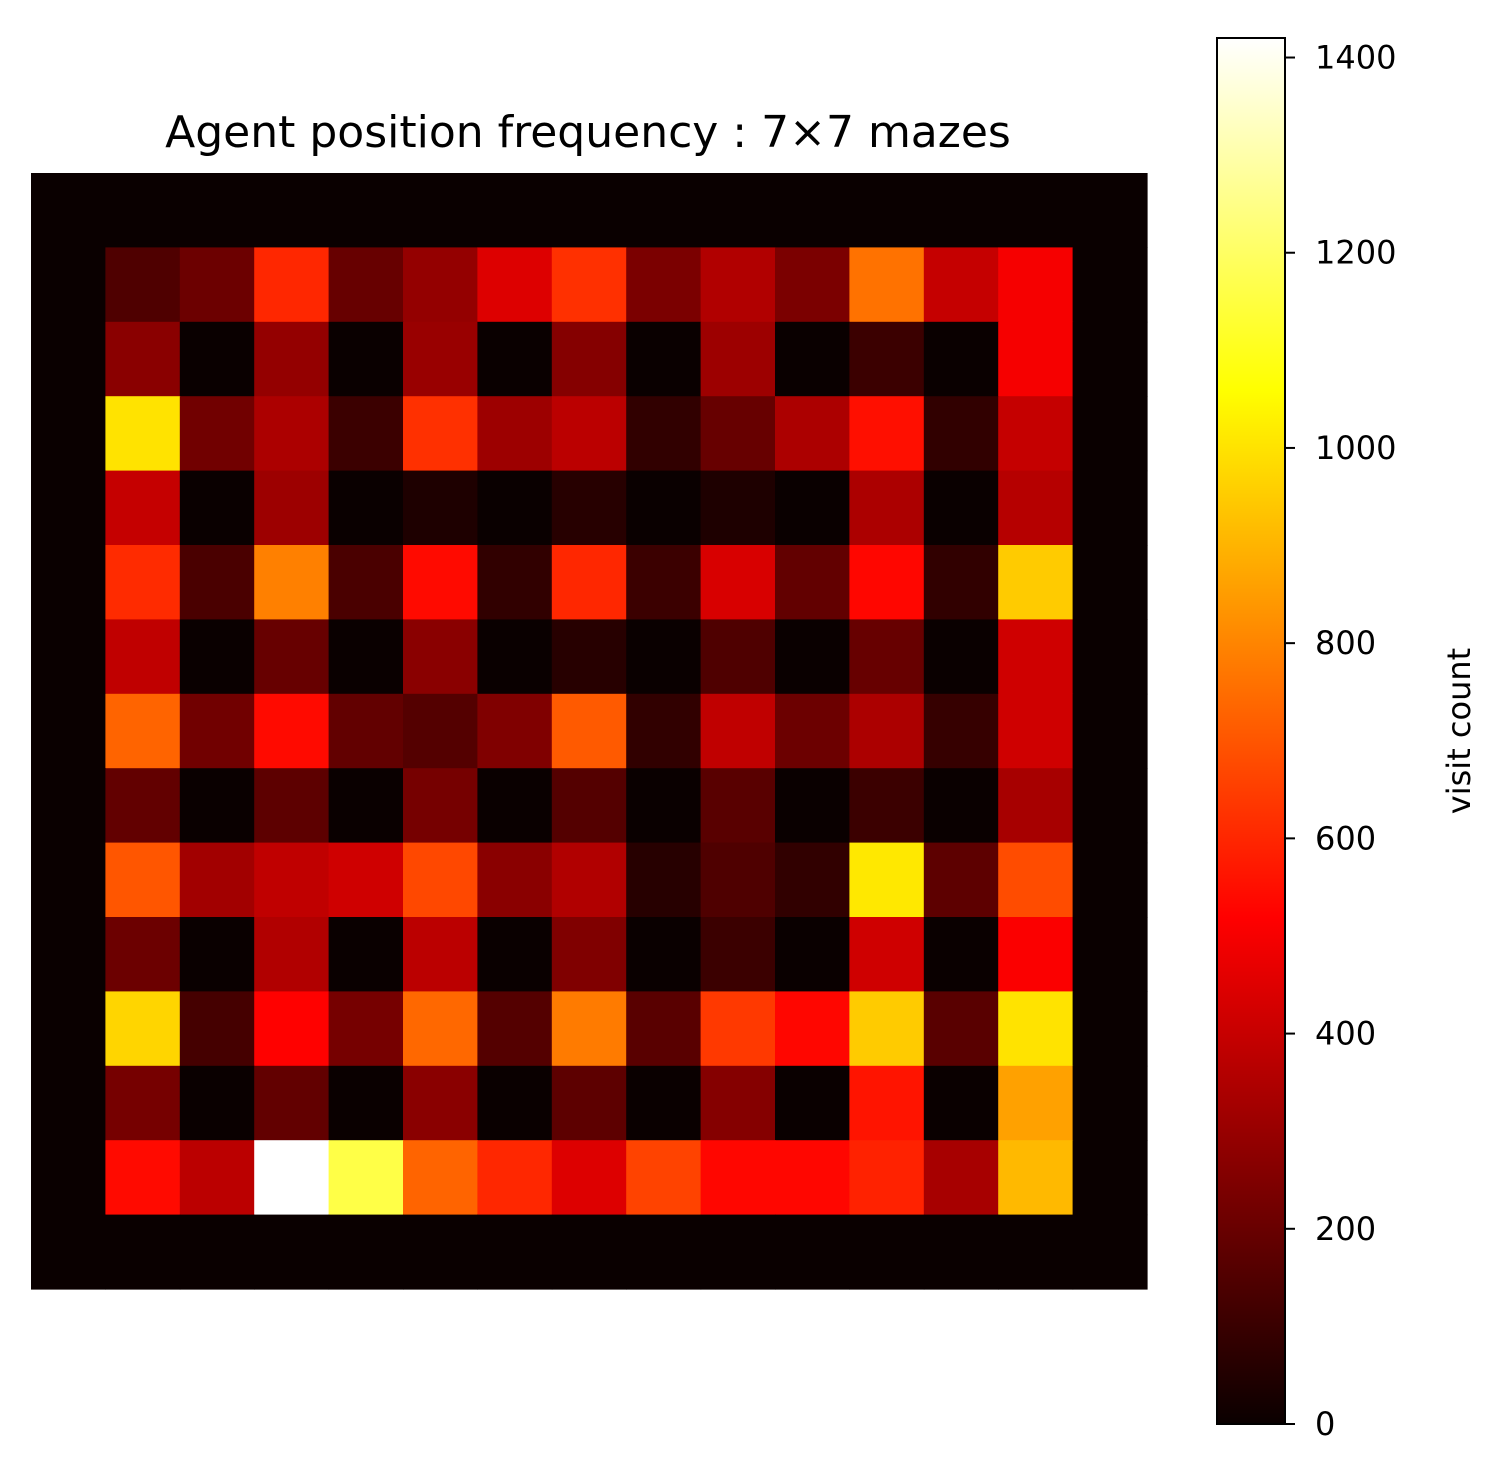  What do you see at coordinates (1340, 741) in the screenshot?
I see `colorbar-ticks: 0 200 400 600 800 1000 1200 1400` at bounding box center [1340, 741].